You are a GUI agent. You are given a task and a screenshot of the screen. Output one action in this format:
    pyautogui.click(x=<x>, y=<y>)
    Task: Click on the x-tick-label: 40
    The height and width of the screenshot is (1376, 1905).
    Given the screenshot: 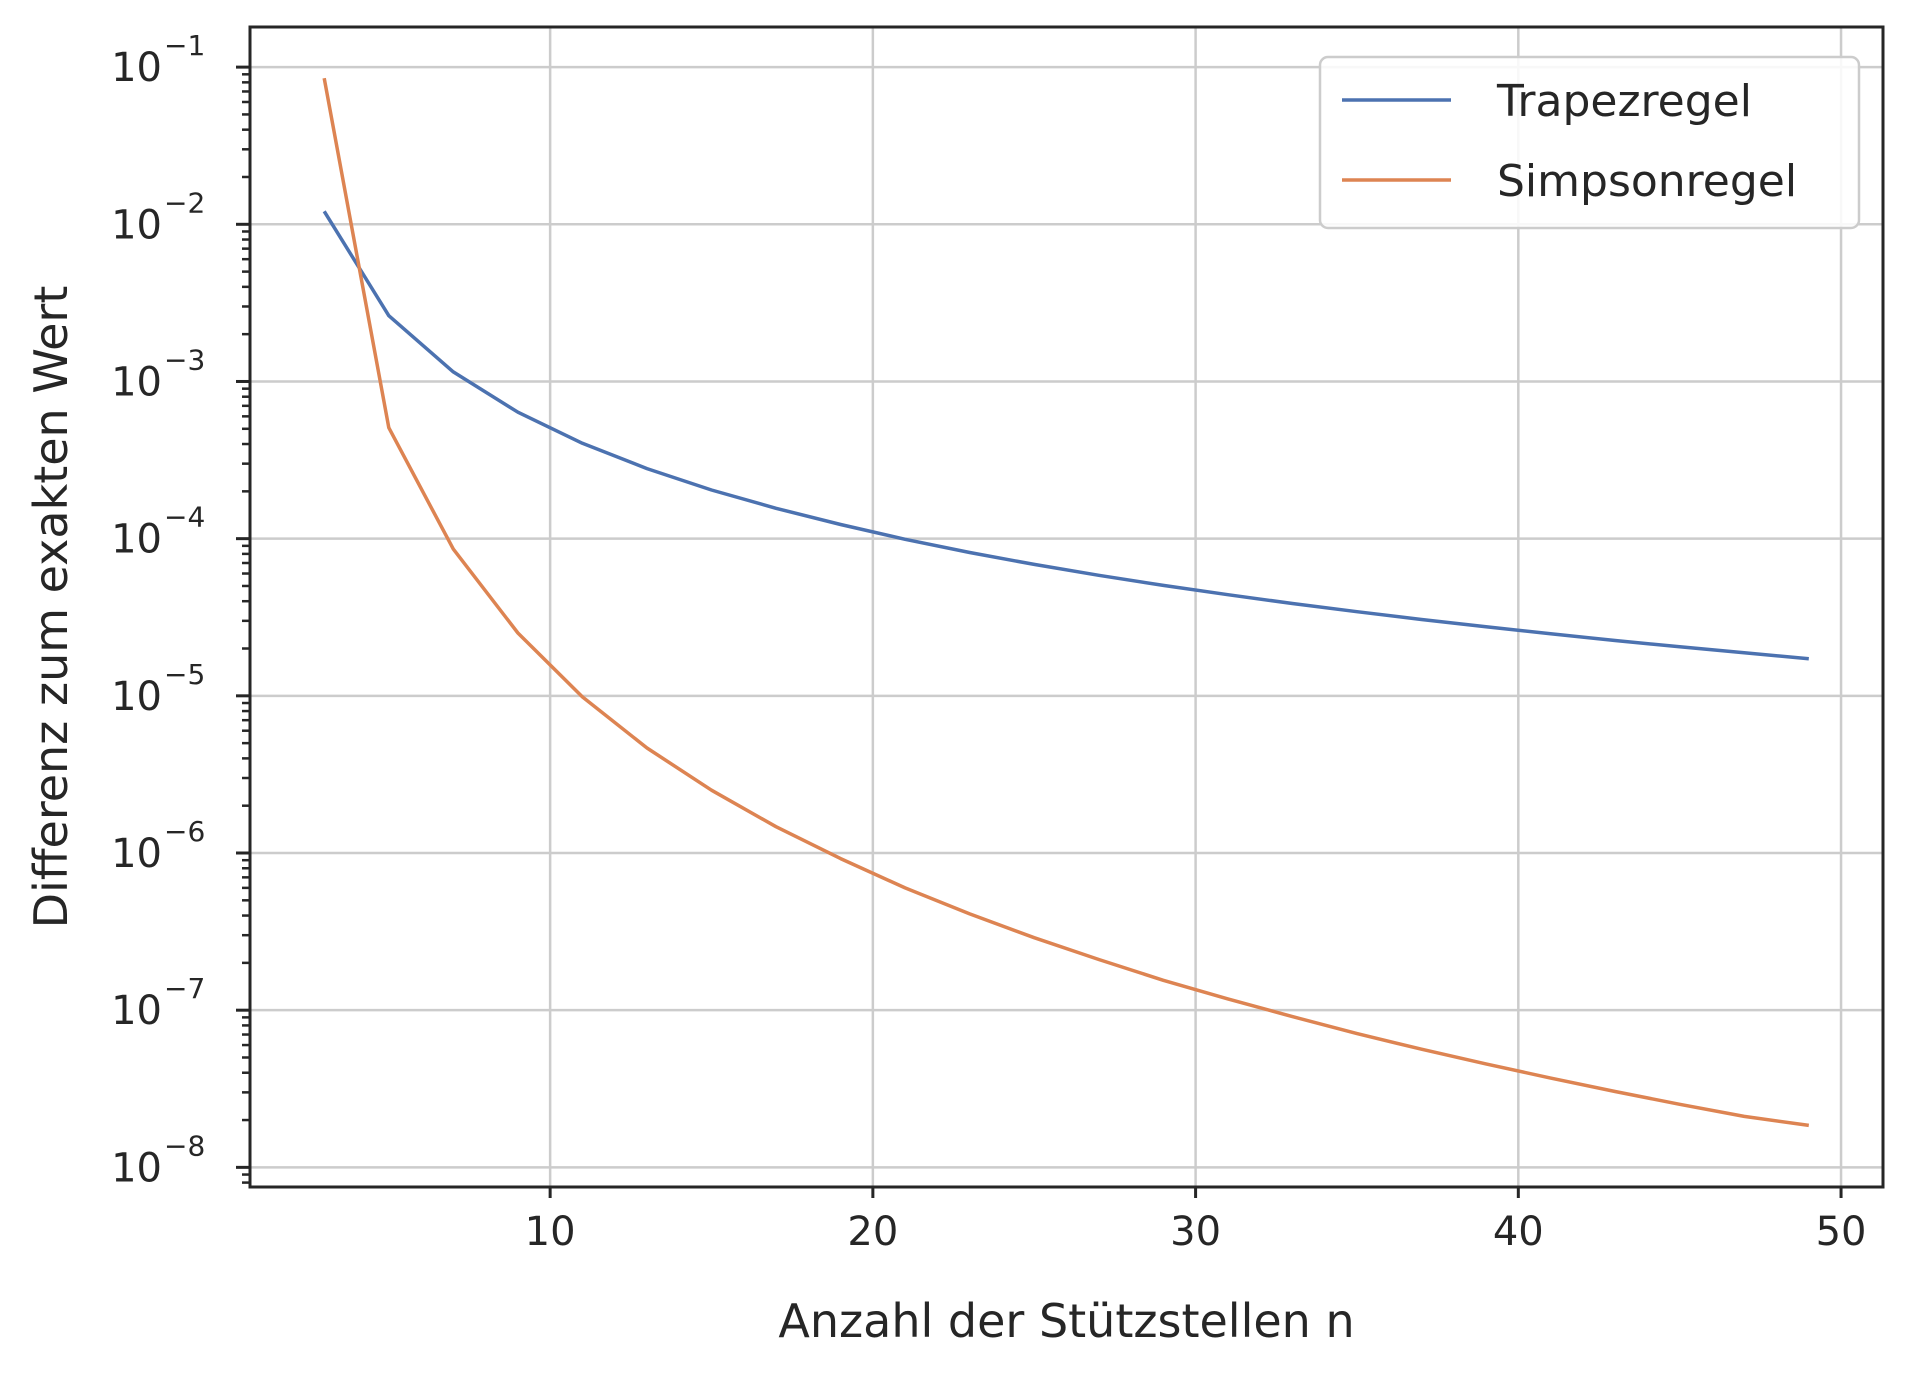 What is the action you would take?
    pyautogui.click(x=1518, y=1232)
    